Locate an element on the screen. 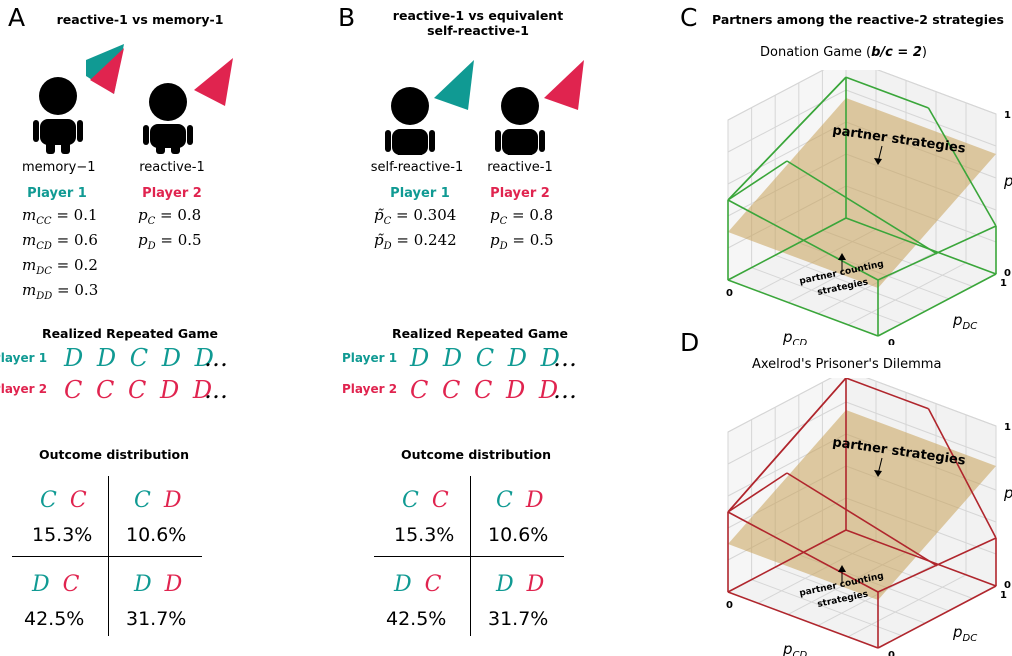 The width and height of the screenshot is (1012, 656). outcome-percentage: 31.7% is located at coordinates (156, 619).